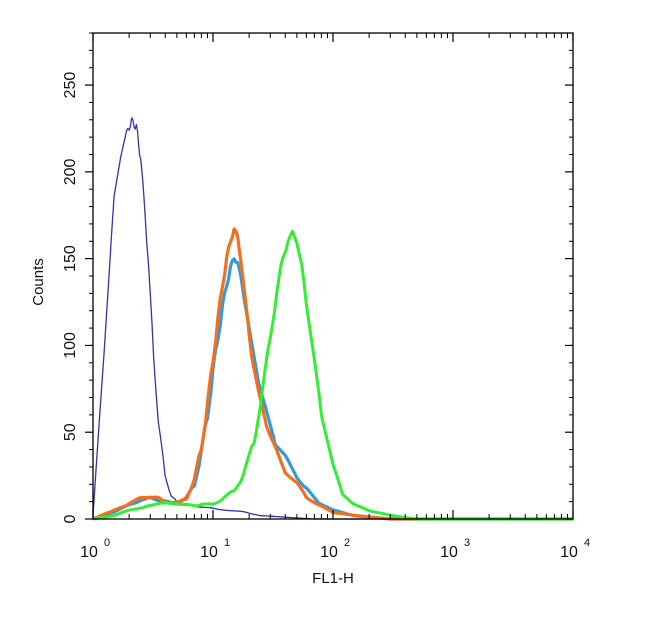  What do you see at coordinates (587, 543) in the screenshot?
I see `x-tick-exponent: 4` at bounding box center [587, 543].